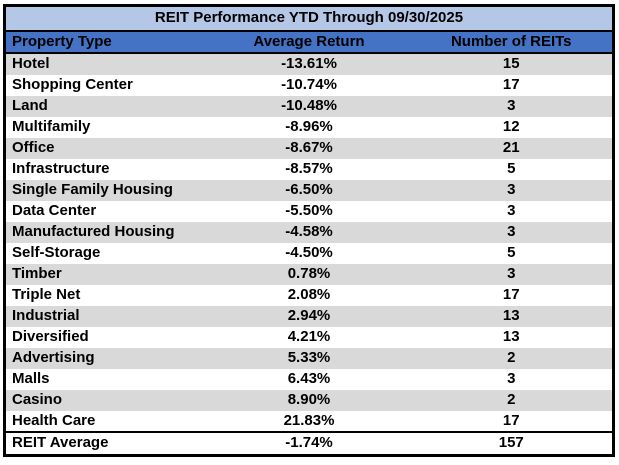 The height and width of the screenshot is (465, 619). I want to click on table-row: Office -8.67% 21, so click(309, 148).